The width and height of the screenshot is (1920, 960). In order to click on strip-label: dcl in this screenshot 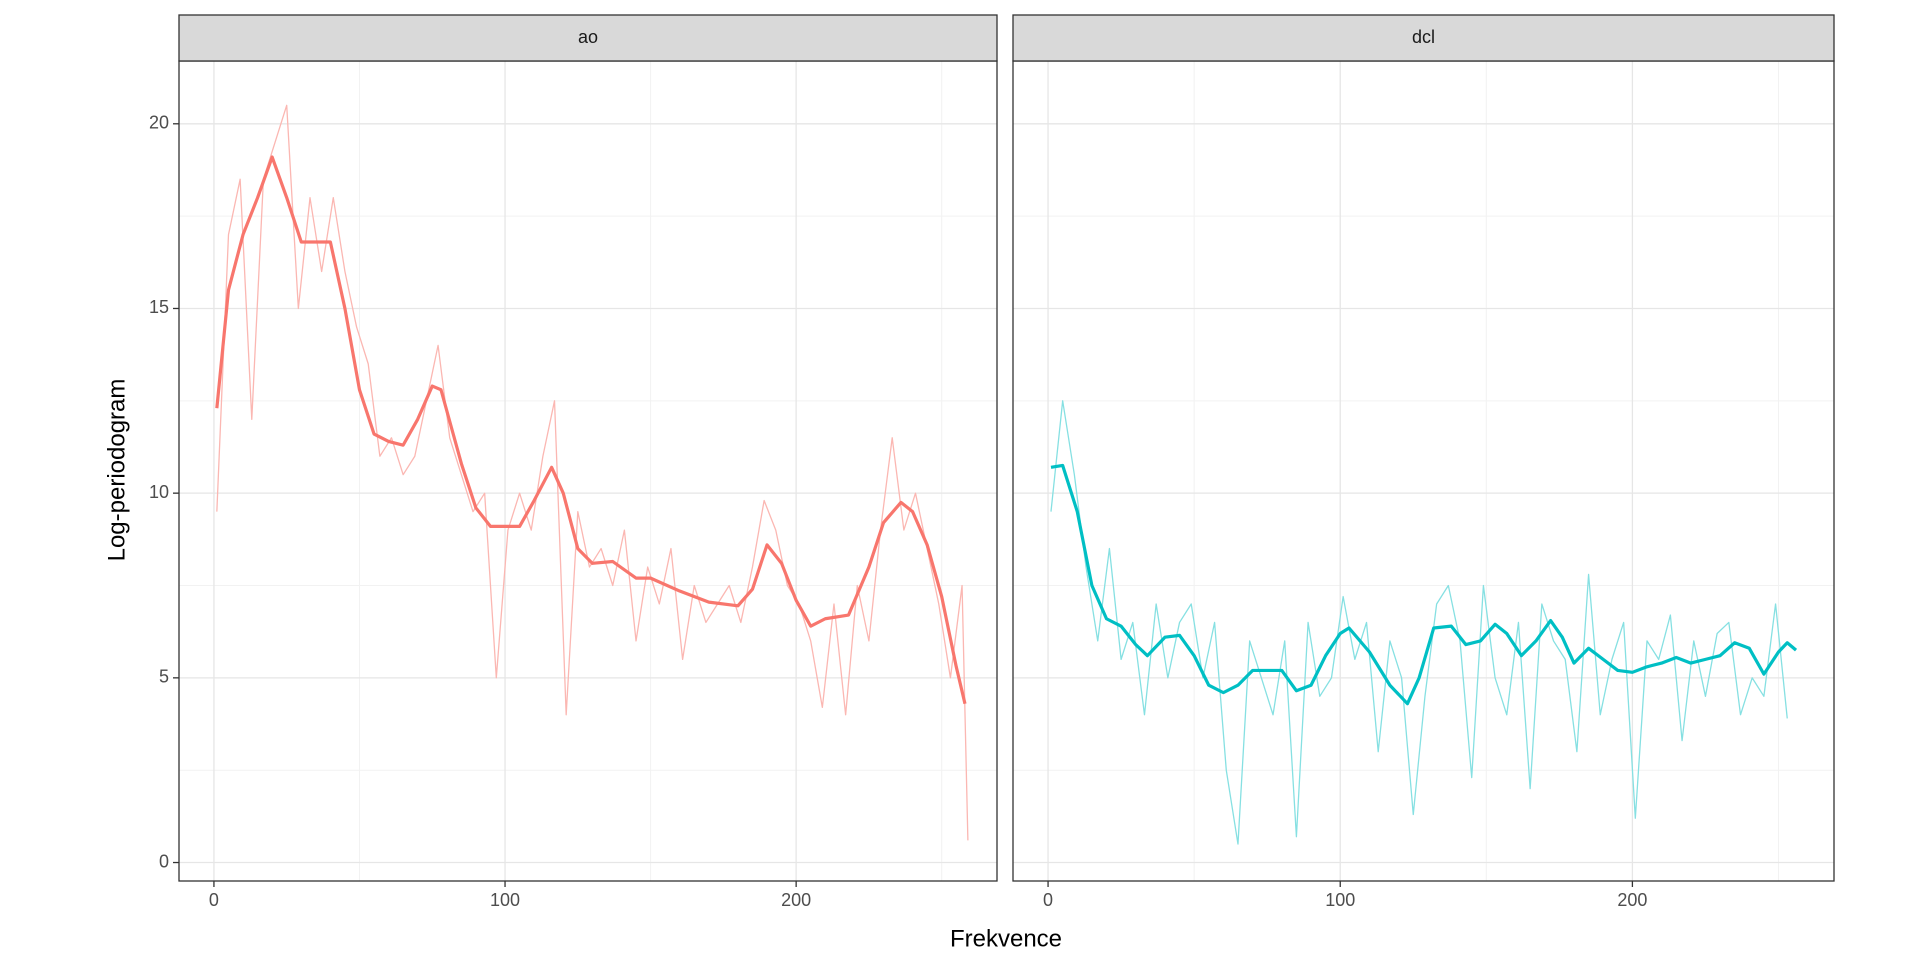, I will do `click(1423, 37)`.